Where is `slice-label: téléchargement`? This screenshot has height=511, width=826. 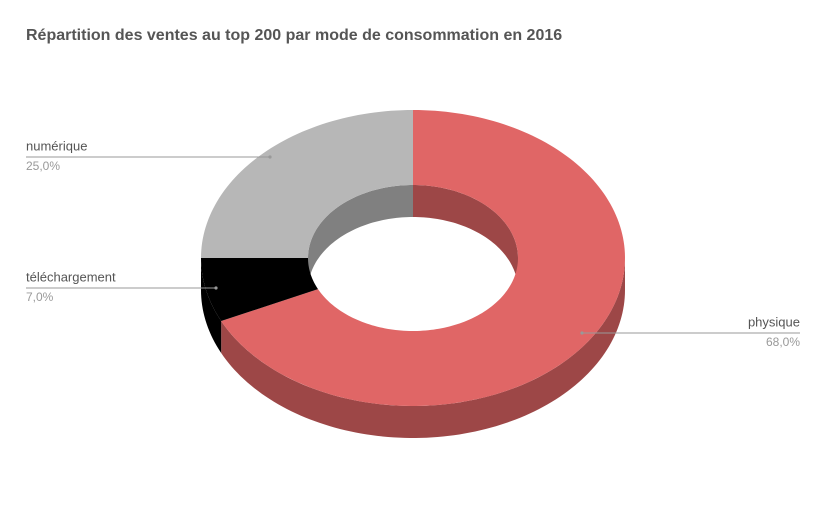
slice-label: téléchargement is located at coordinates (71, 276).